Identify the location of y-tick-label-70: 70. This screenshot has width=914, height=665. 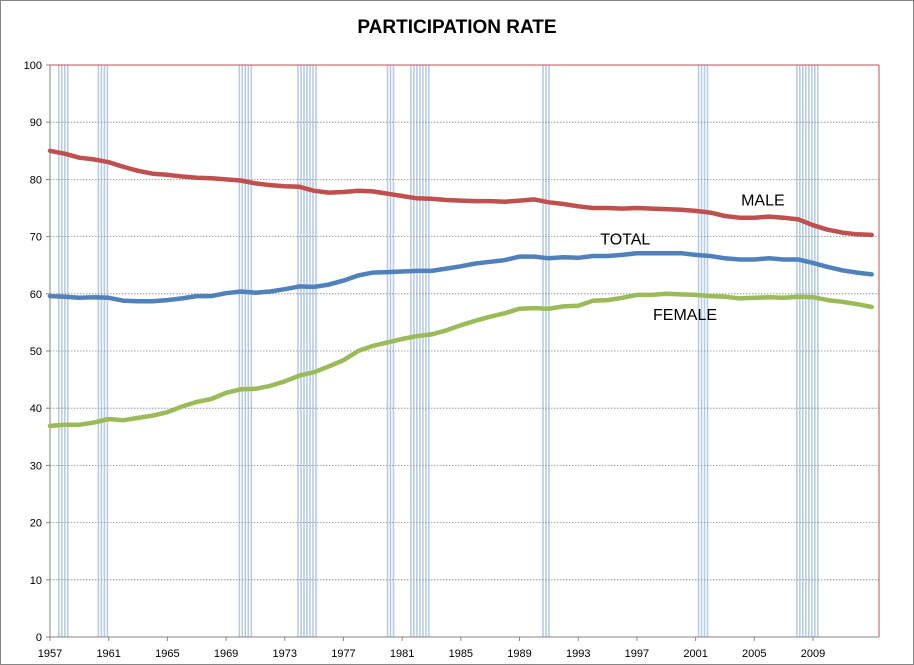
(36, 238).